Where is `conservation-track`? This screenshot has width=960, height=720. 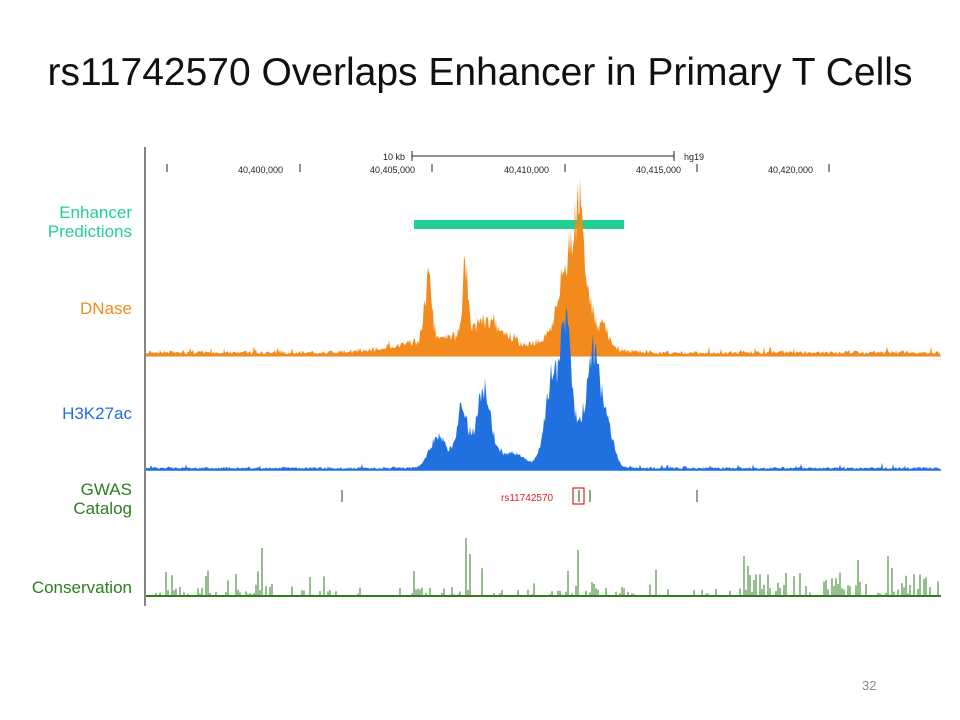 conservation-track is located at coordinates (543, 567).